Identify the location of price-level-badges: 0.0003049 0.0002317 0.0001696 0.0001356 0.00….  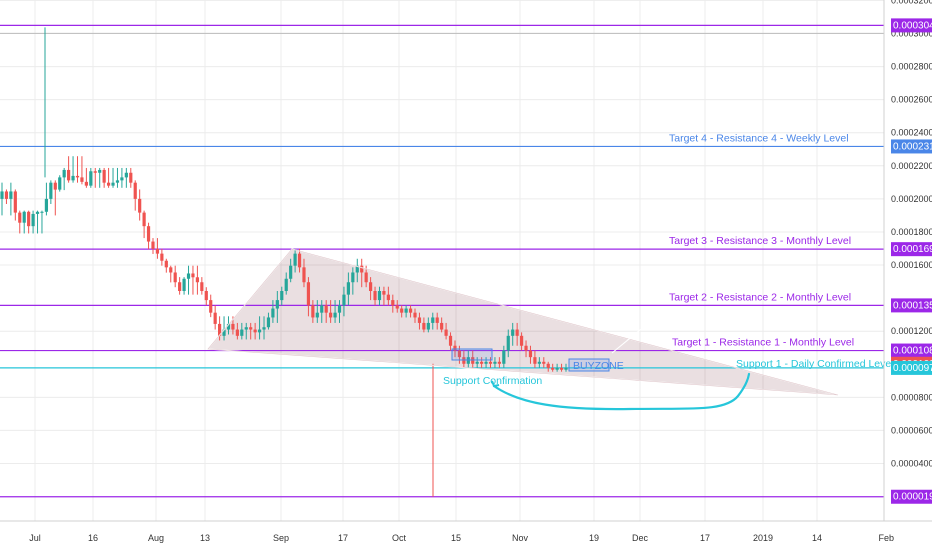
(911, 261).